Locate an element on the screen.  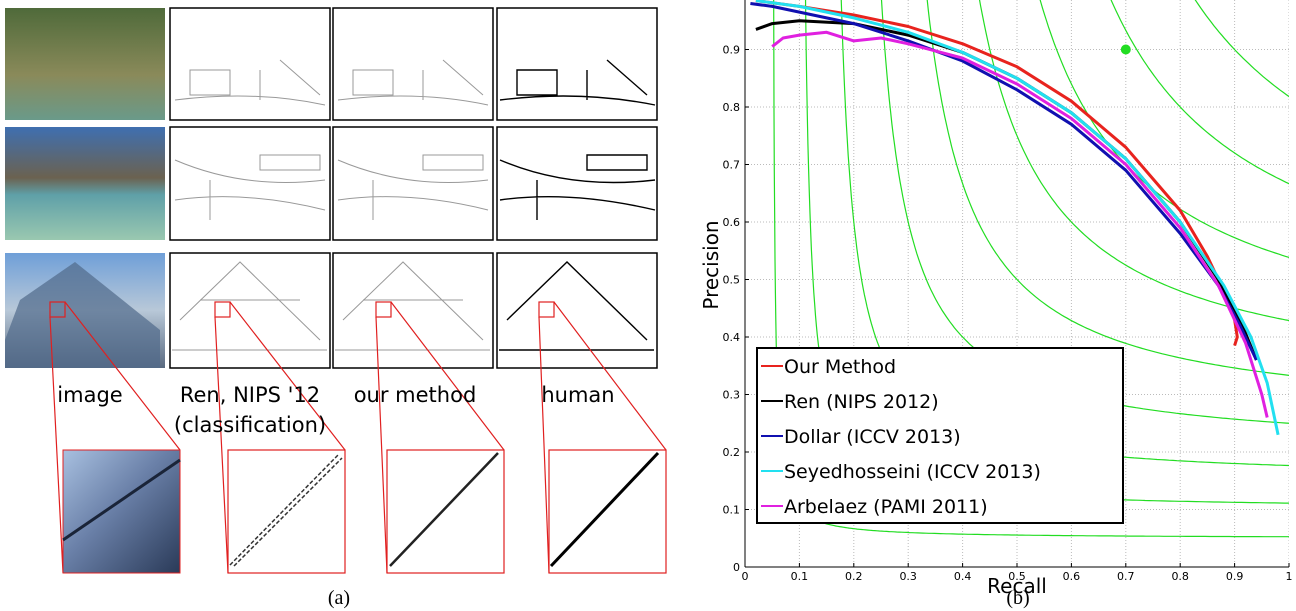
x-tick-label: 0 is located at coordinates (745, 576).